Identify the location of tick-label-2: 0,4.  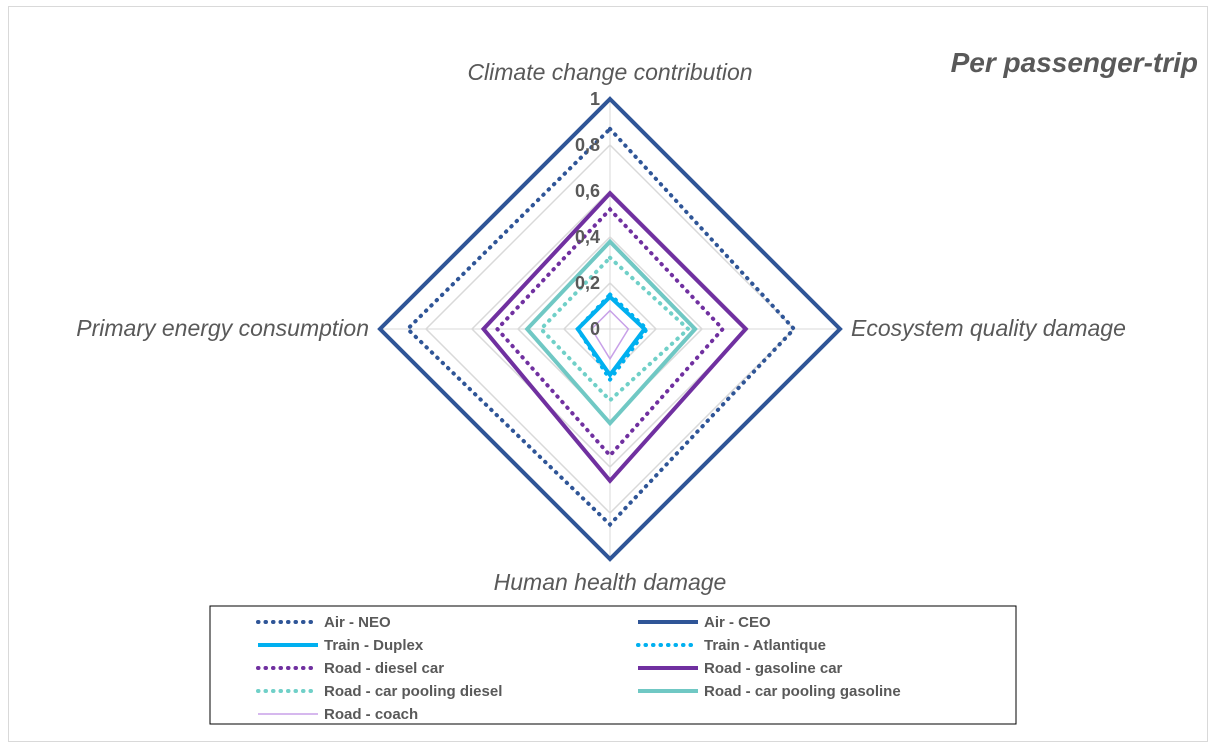
(587, 237).